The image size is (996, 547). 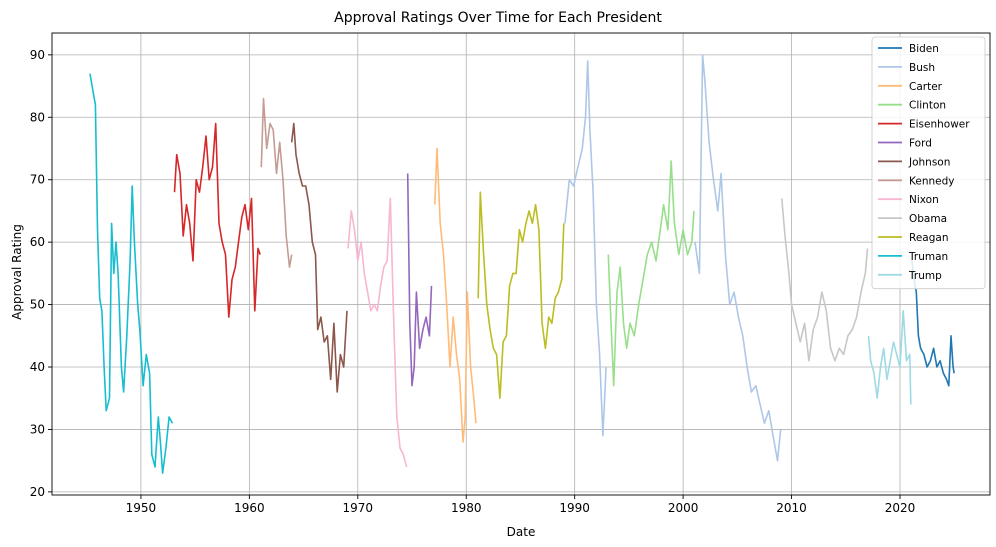 What do you see at coordinates (37, 55) in the screenshot?
I see `y-tick-label: 90` at bounding box center [37, 55].